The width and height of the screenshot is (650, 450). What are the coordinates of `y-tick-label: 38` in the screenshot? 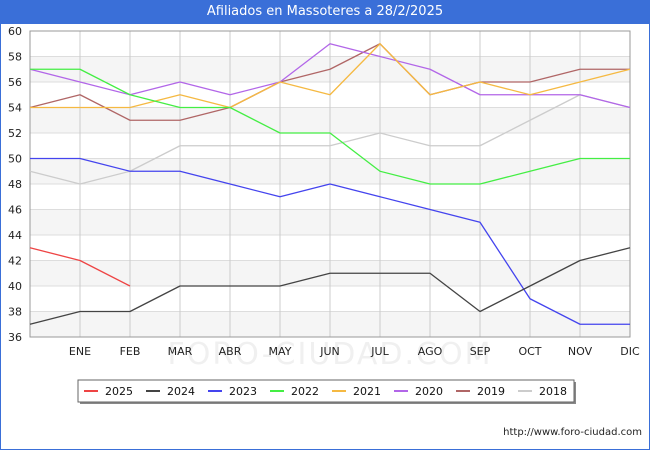 It's located at (15, 312).